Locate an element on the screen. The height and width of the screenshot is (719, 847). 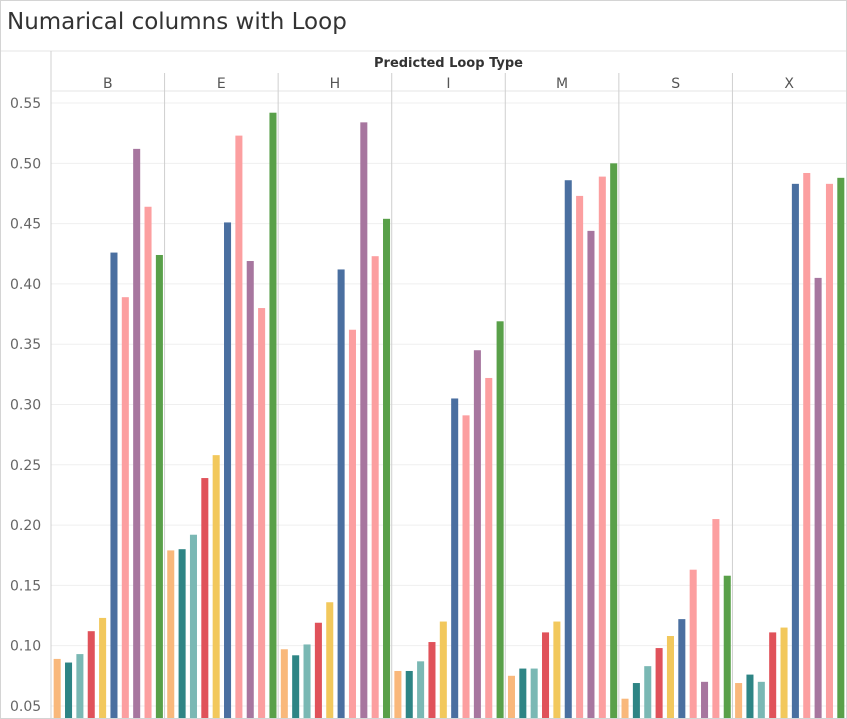
category-label: X is located at coordinates (789, 84).